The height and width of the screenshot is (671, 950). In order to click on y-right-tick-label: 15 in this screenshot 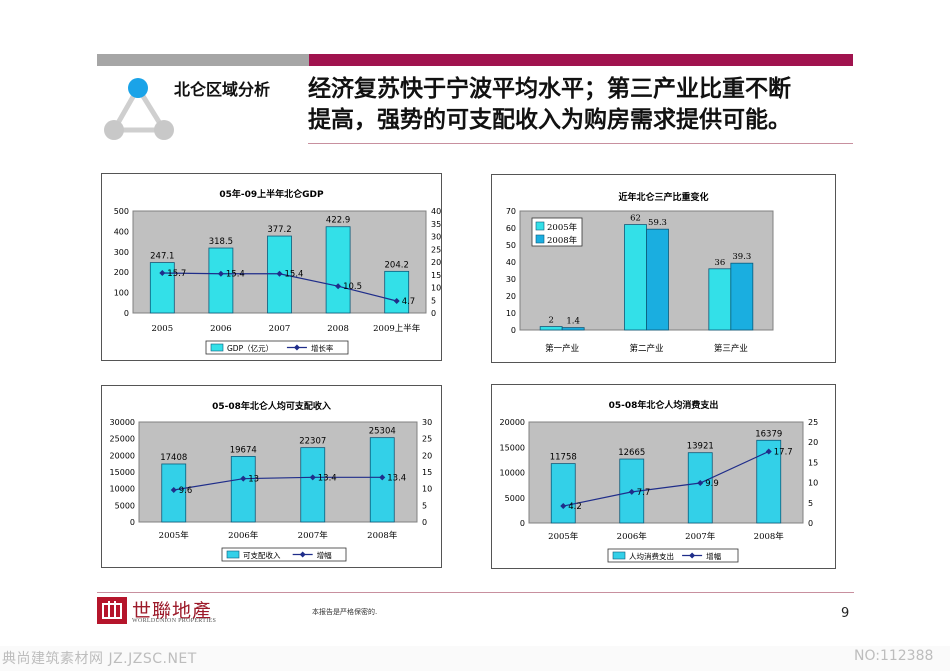, I will do `click(427, 472)`.